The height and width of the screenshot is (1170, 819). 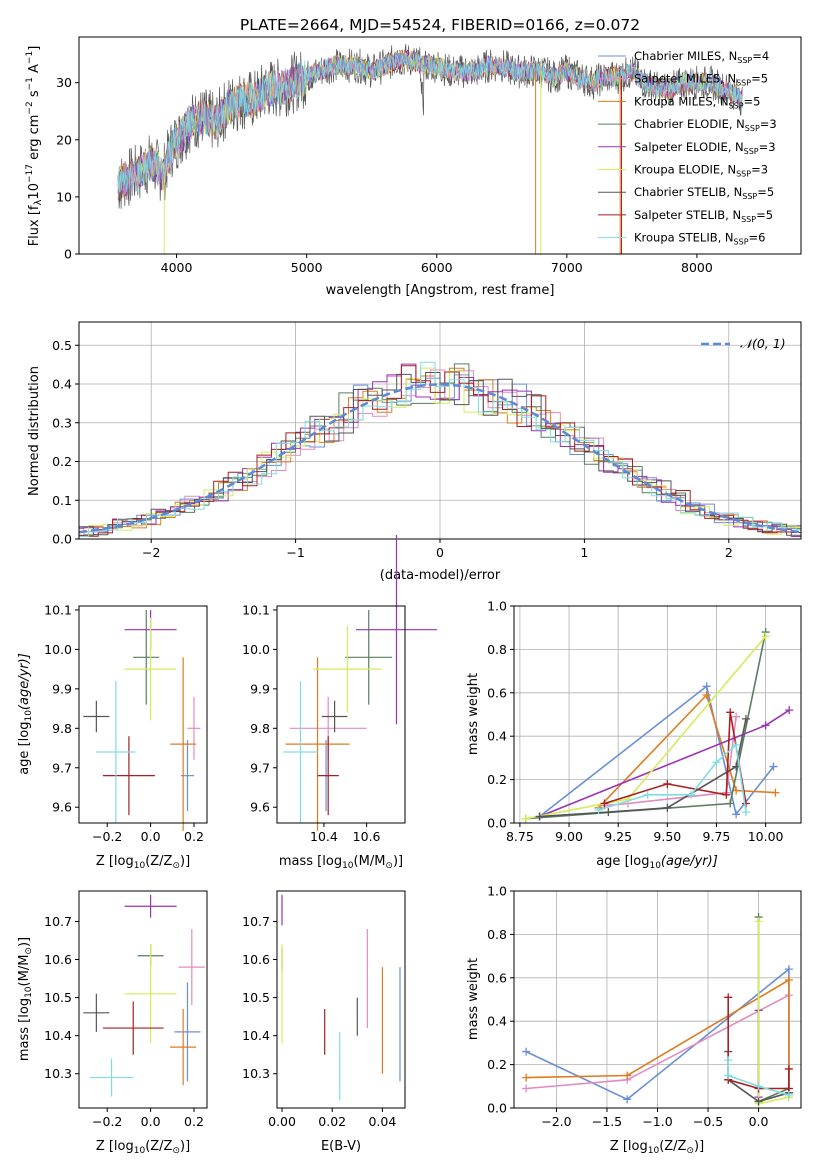 What do you see at coordinates (341, 714) in the screenshot?
I see `age-vs-mass-frame` at bounding box center [341, 714].